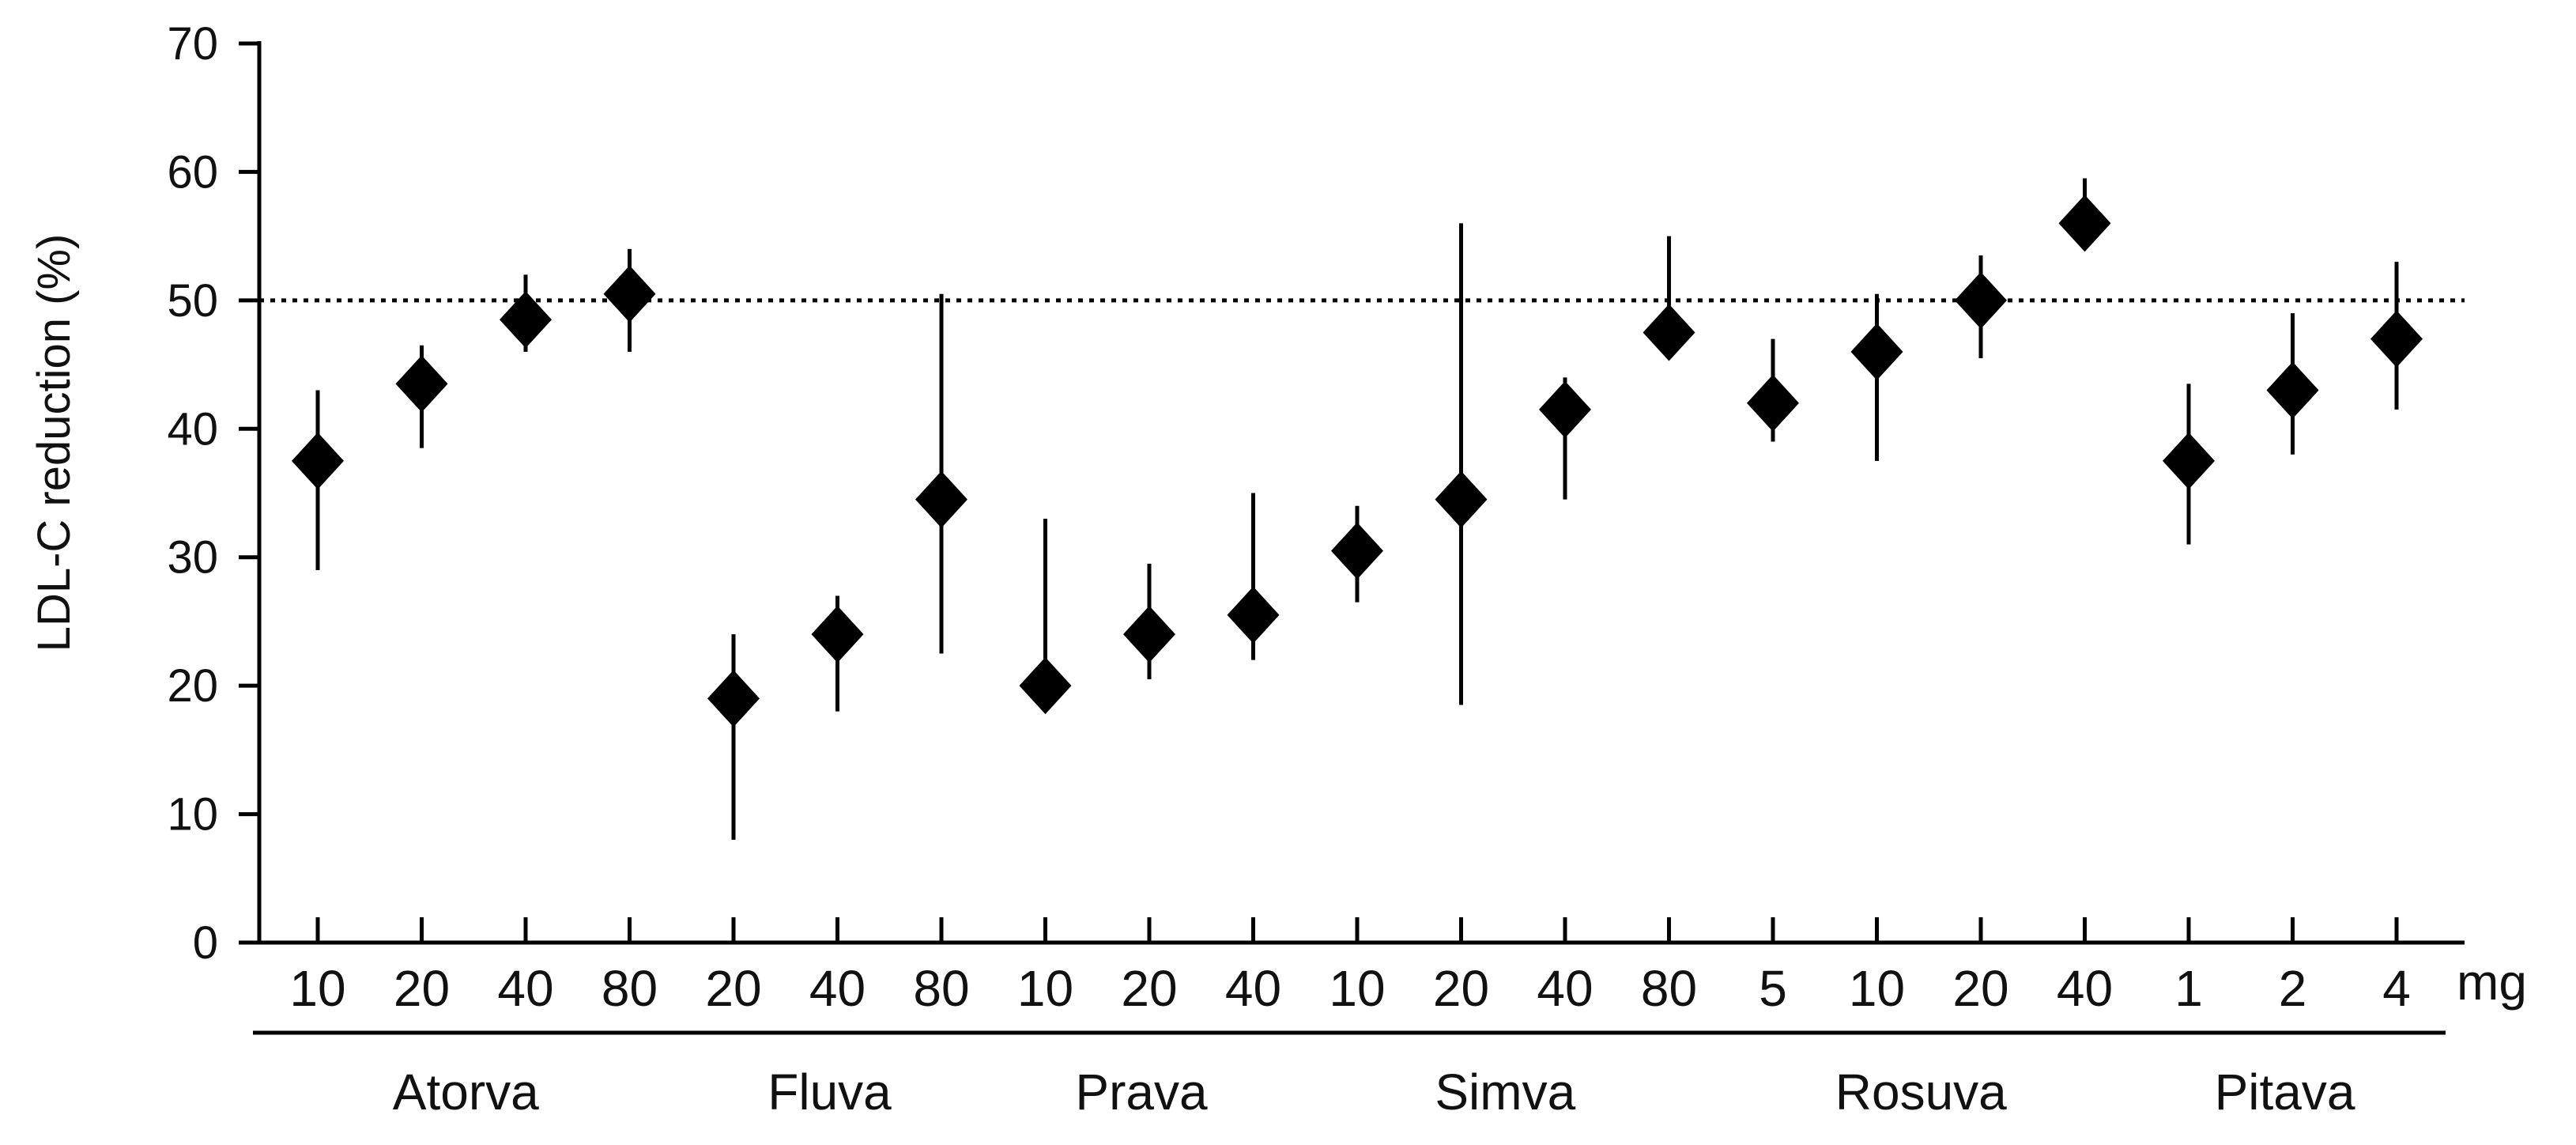 The height and width of the screenshot is (1145, 2576). What do you see at coordinates (1141, 1092) in the screenshot?
I see `group-label: Prava` at bounding box center [1141, 1092].